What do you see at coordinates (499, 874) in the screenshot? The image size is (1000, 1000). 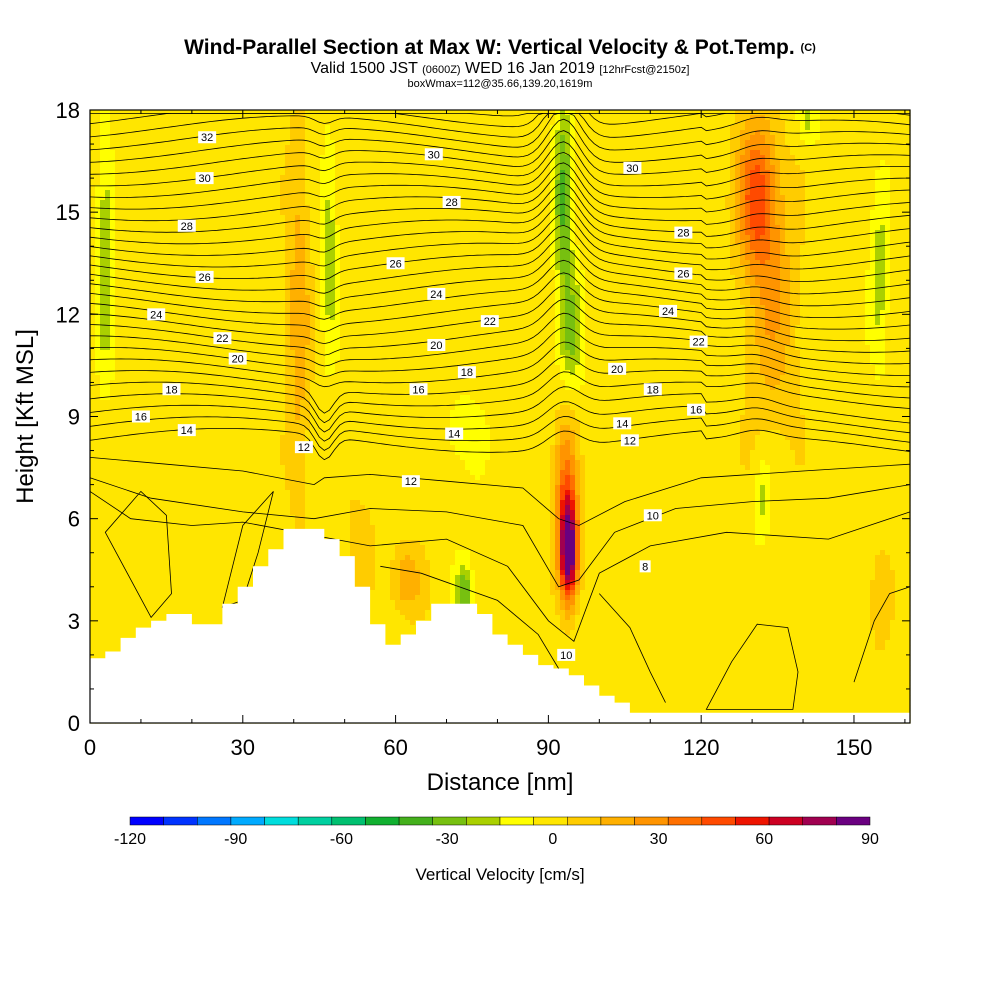 I see `colorbar-label: Vertical Velocity [cm/s]` at bounding box center [499, 874].